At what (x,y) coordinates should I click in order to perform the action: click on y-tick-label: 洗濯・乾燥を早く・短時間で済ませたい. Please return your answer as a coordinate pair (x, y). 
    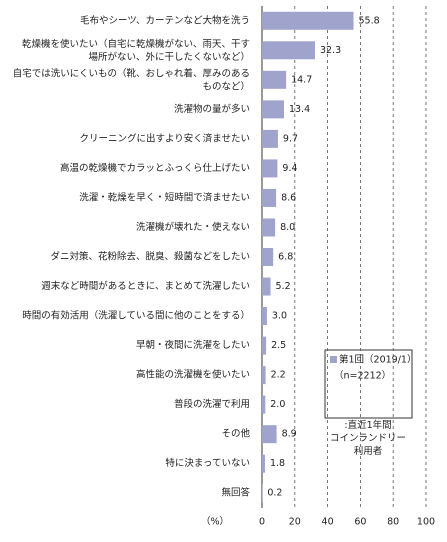
    Looking at the image, I should click on (164, 197).